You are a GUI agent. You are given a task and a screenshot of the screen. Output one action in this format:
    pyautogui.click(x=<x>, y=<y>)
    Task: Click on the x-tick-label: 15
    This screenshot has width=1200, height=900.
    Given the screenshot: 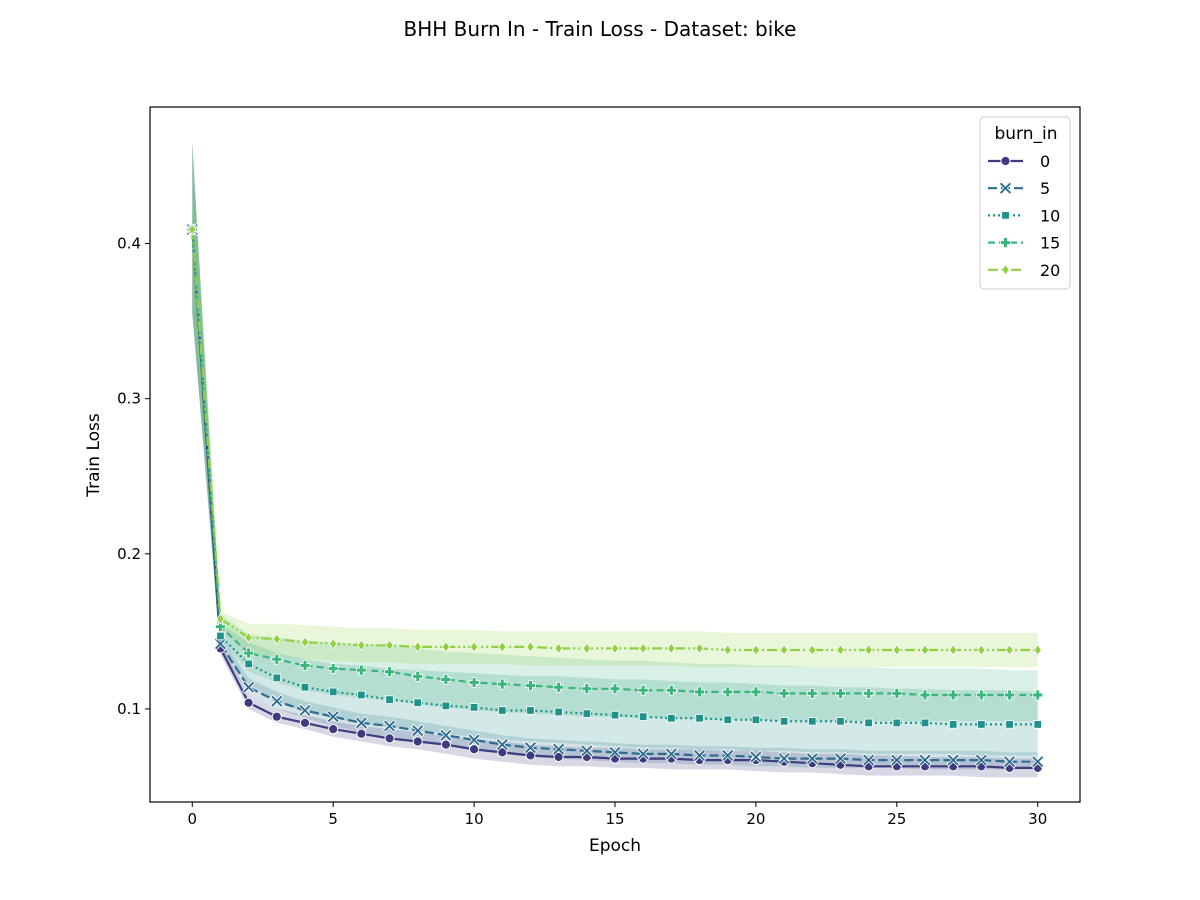 What is the action you would take?
    pyautogui.click(x=614, y=819)
    